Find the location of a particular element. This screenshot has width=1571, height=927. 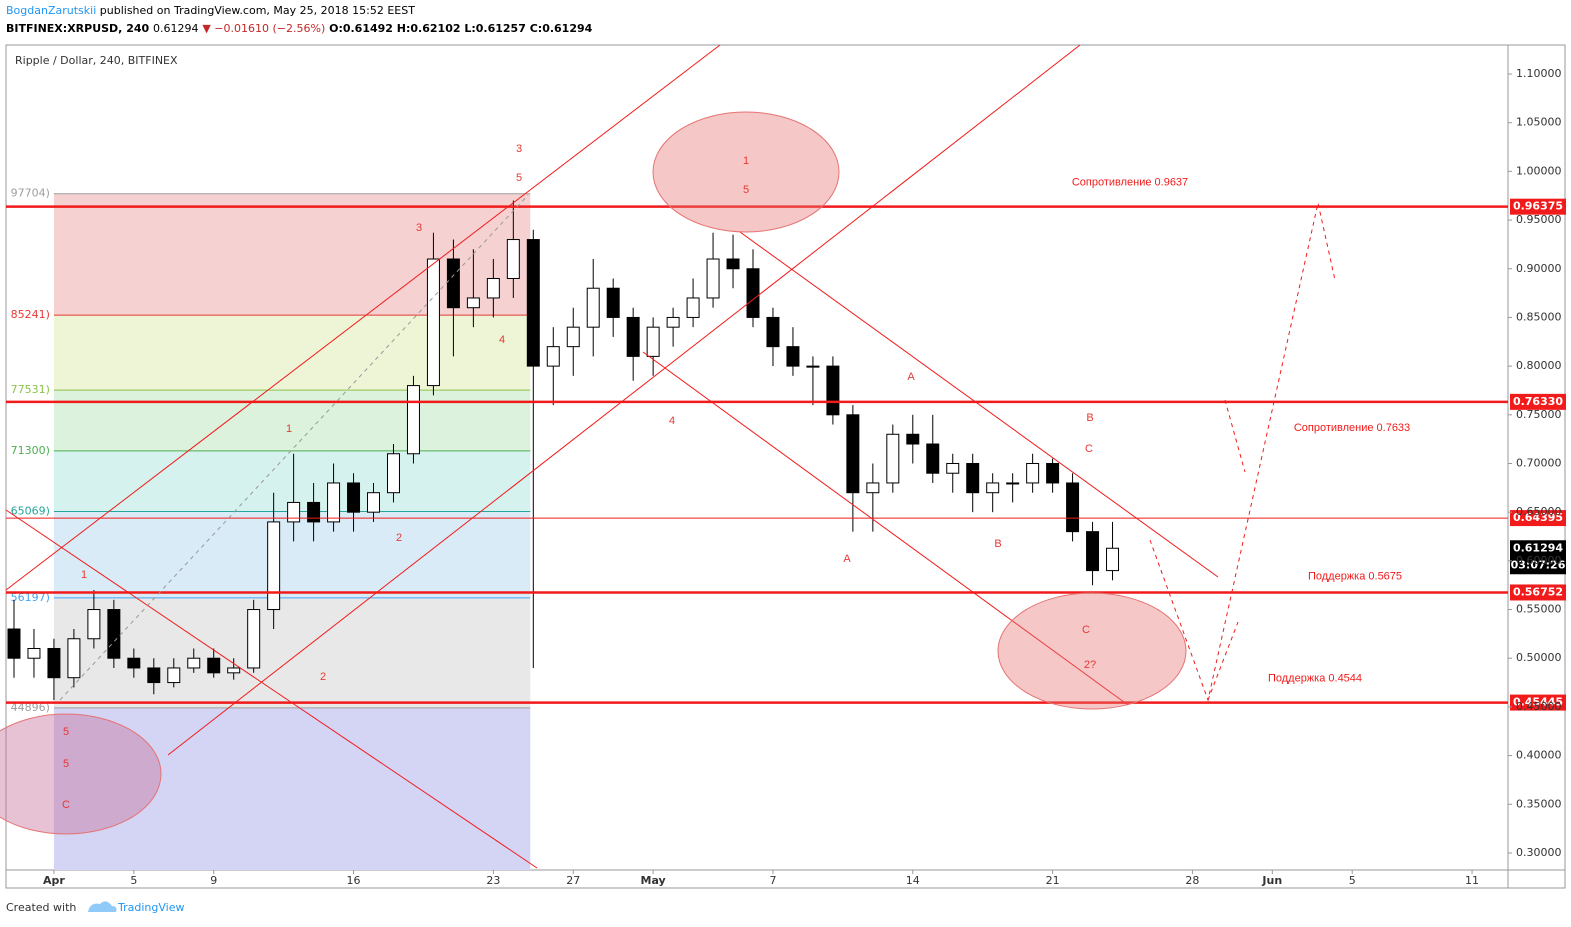

fib-label: 77531) is located at coordinates (30, 389).